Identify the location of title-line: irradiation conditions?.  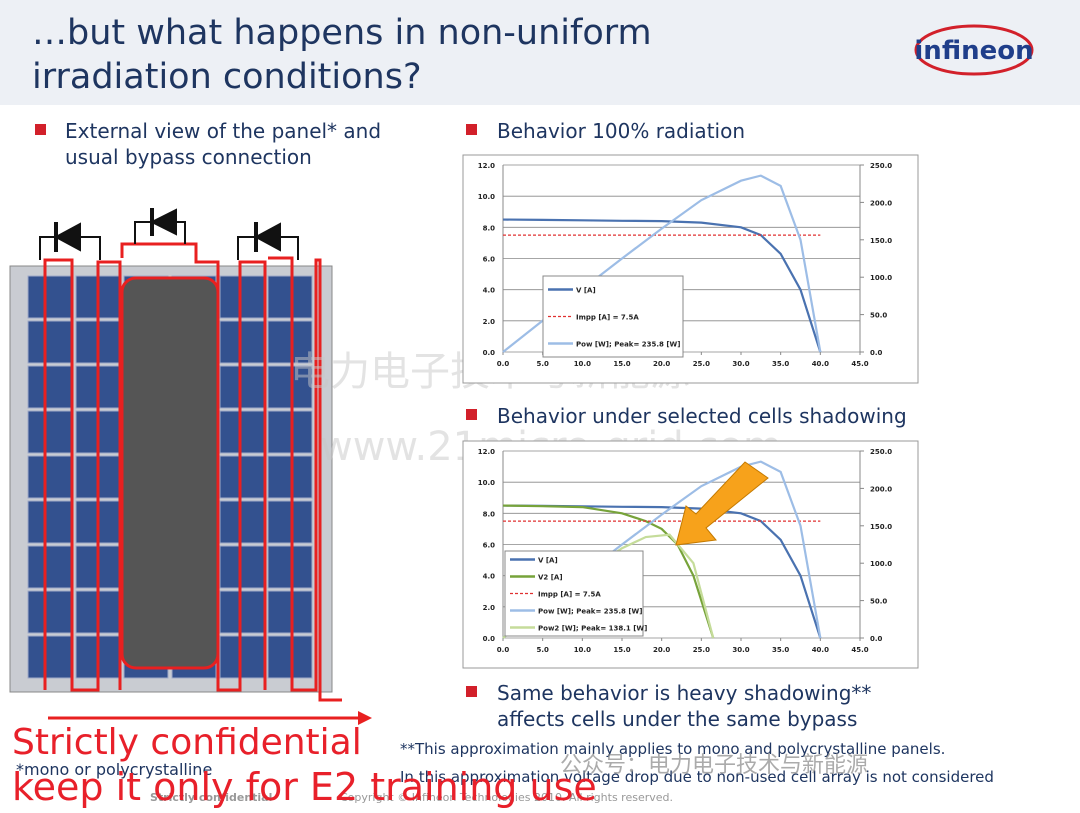
(227, 77).